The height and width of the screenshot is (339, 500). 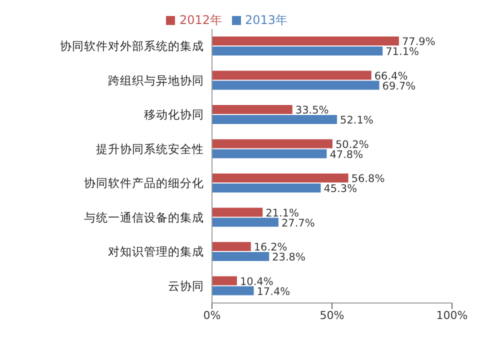 What do you see at coordinates (200, 20) in the screenshot?
I see `legend-label: 2012年` at bounding box center [200, 20].